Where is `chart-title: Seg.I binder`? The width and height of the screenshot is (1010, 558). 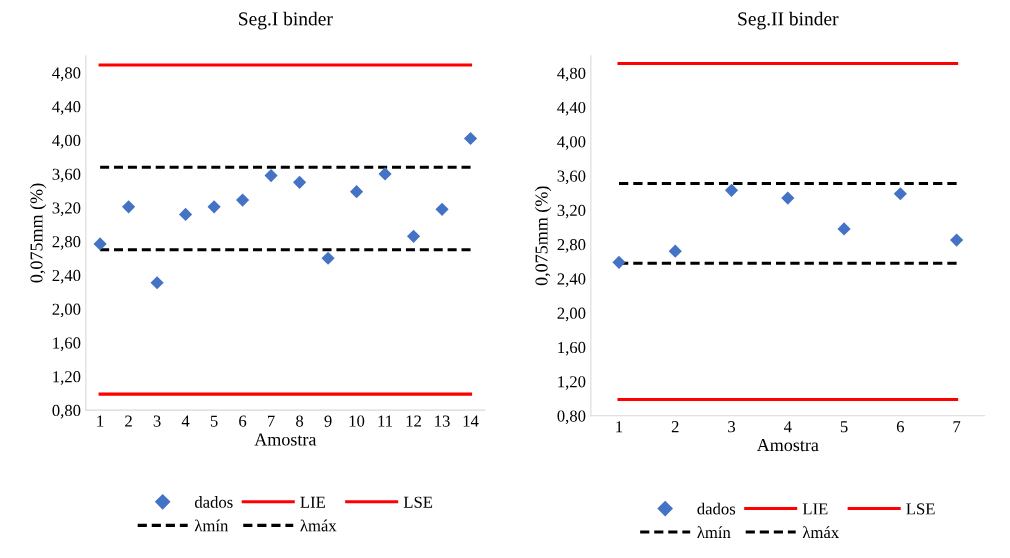 chart-title: Seg.I binder is located at coordinates (286, 20).